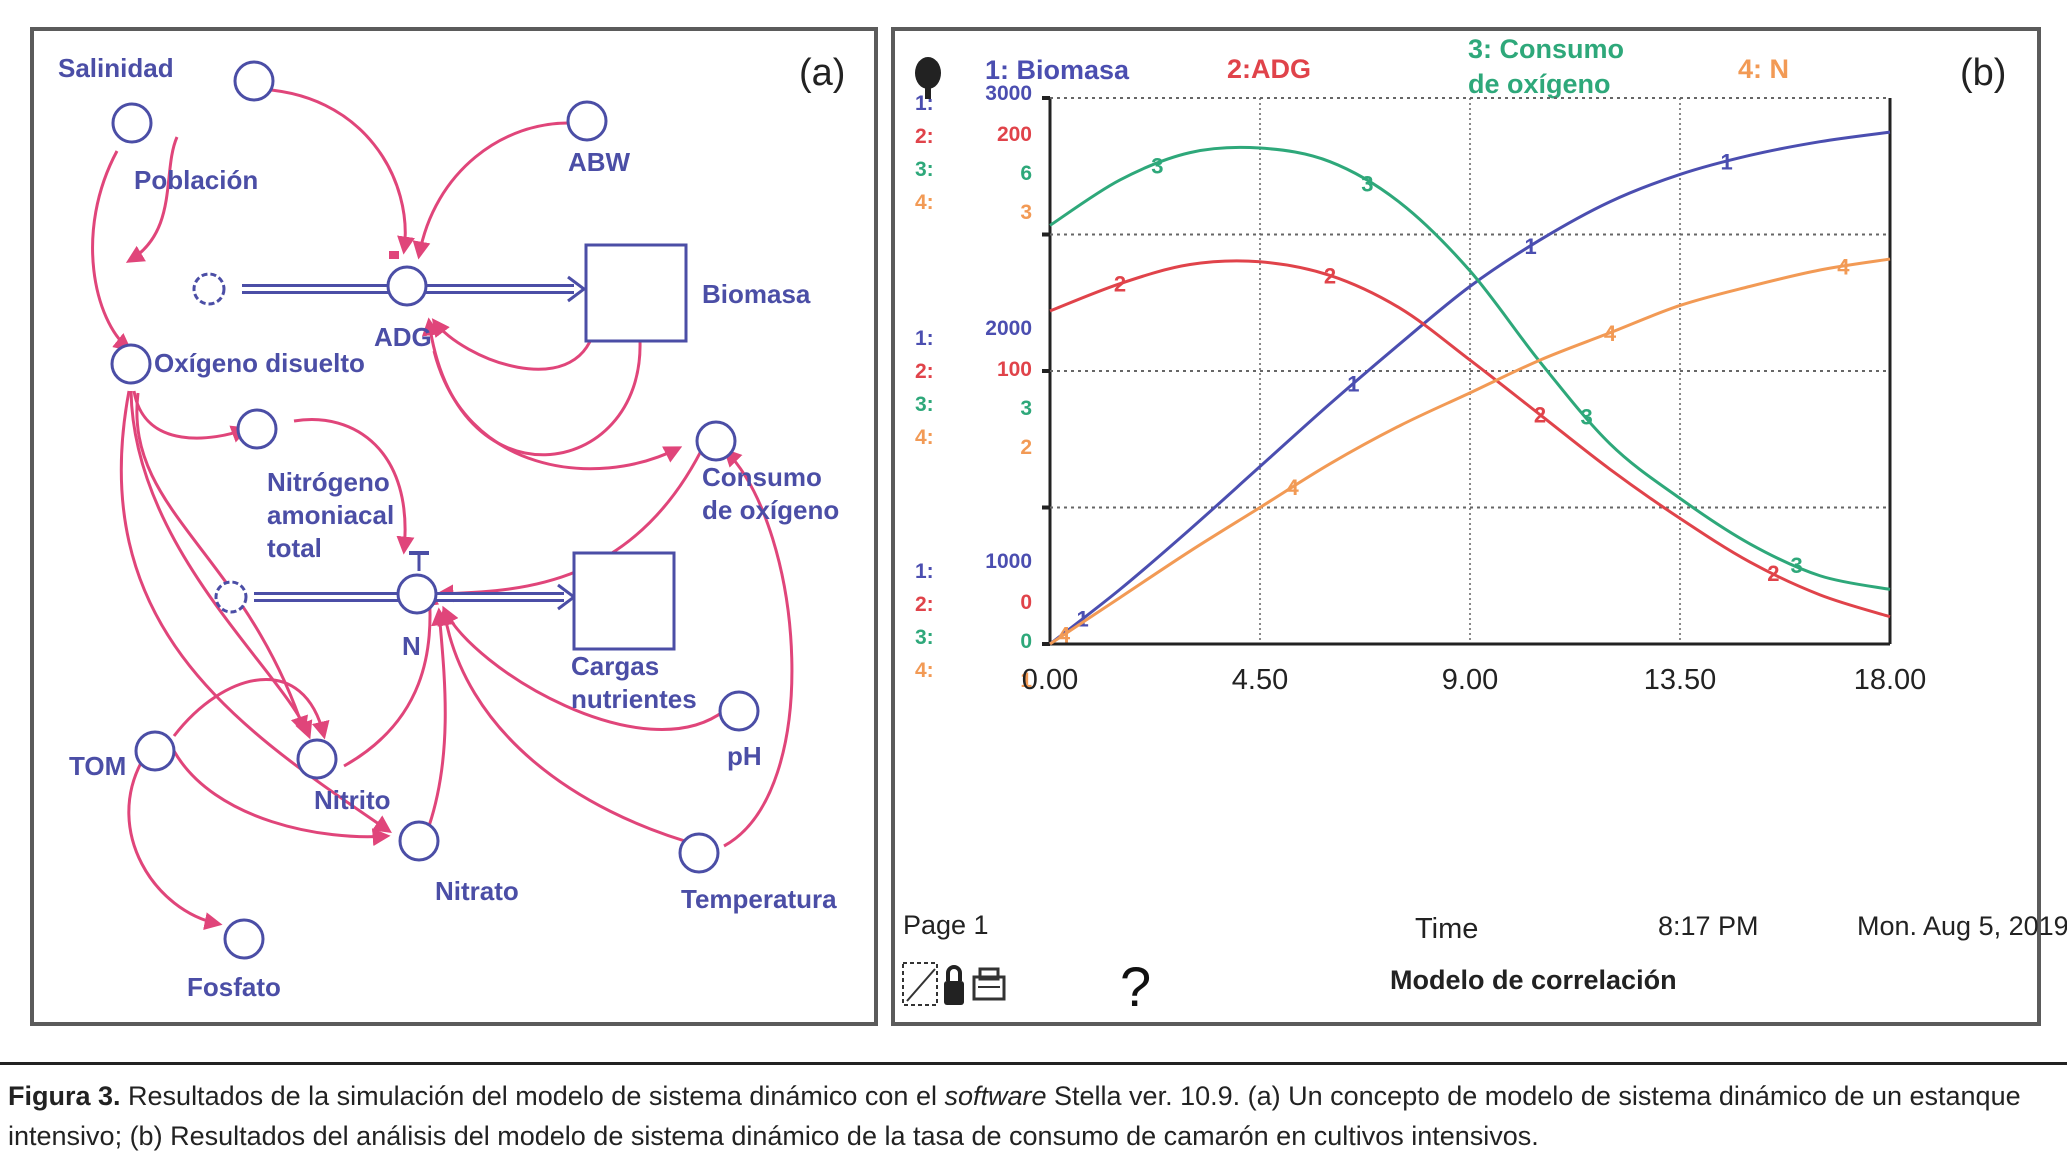 Image resolution: width=2067 pixels, height=1174 pixels. Describe the element at coordinates (1008, 561) in the screenshot. I see `scale-value: 1000` at that location.